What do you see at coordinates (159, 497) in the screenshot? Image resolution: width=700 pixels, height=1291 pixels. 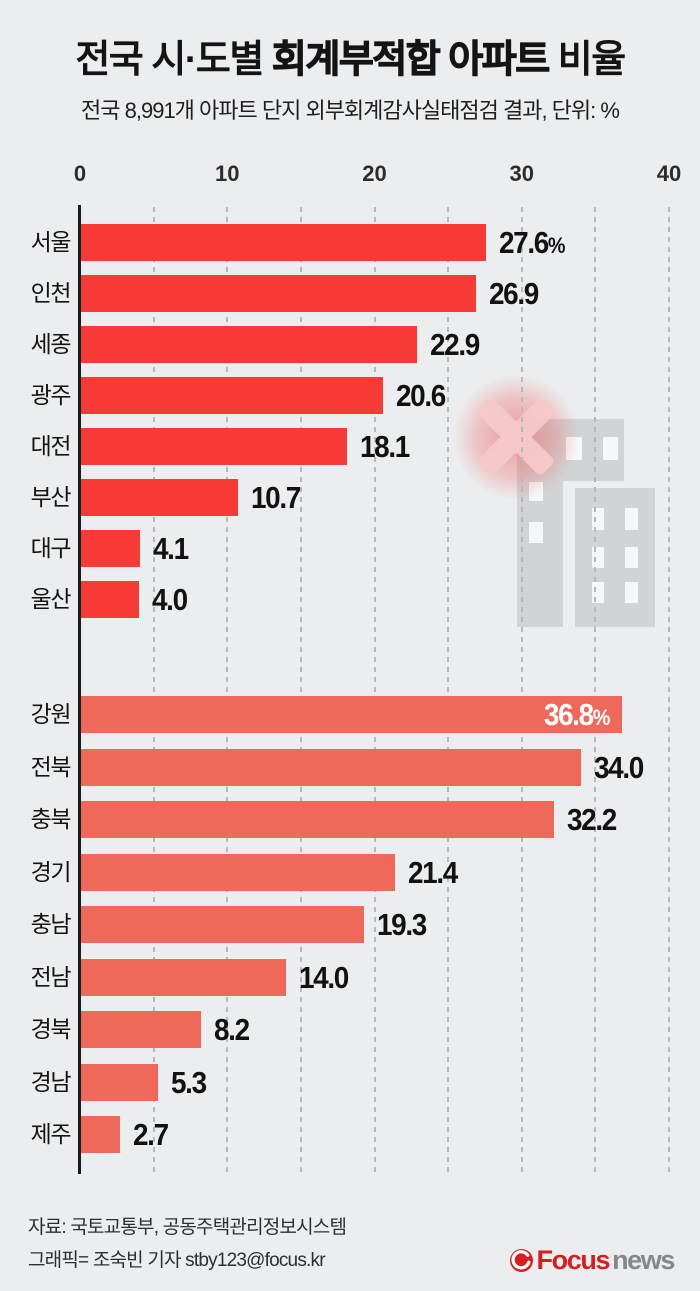 I see `bar-부산` at bounding box center [159, 497].